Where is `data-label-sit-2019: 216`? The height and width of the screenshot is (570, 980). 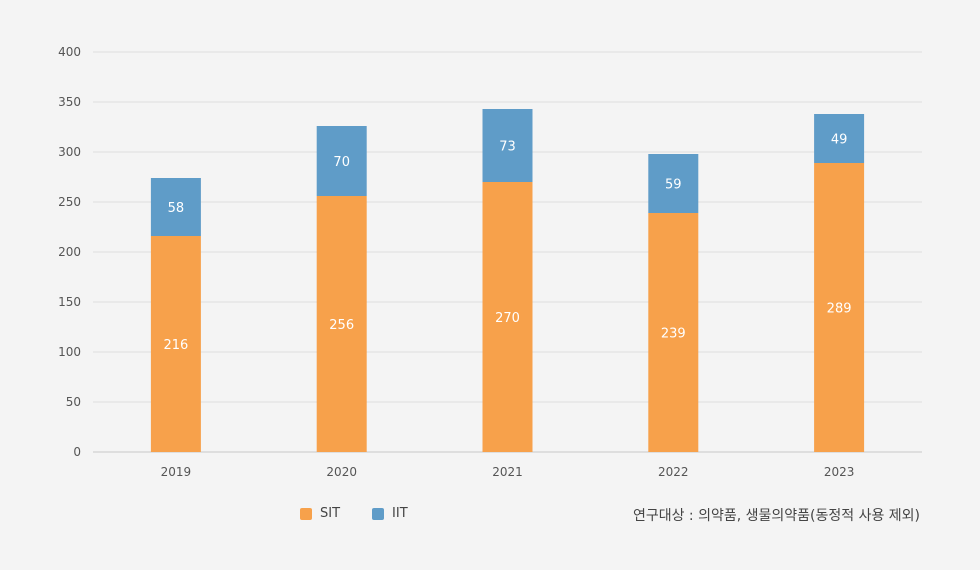 data-label-sit-2019: 216 is located at coordinates (175, 345).